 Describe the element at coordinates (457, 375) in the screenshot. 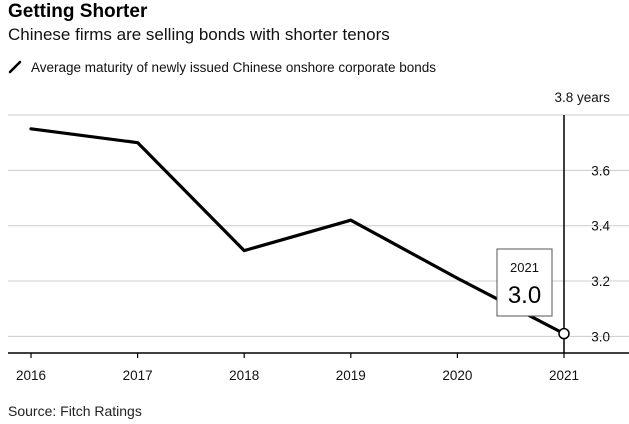

I see `x-tick-label: 2020` at that location.